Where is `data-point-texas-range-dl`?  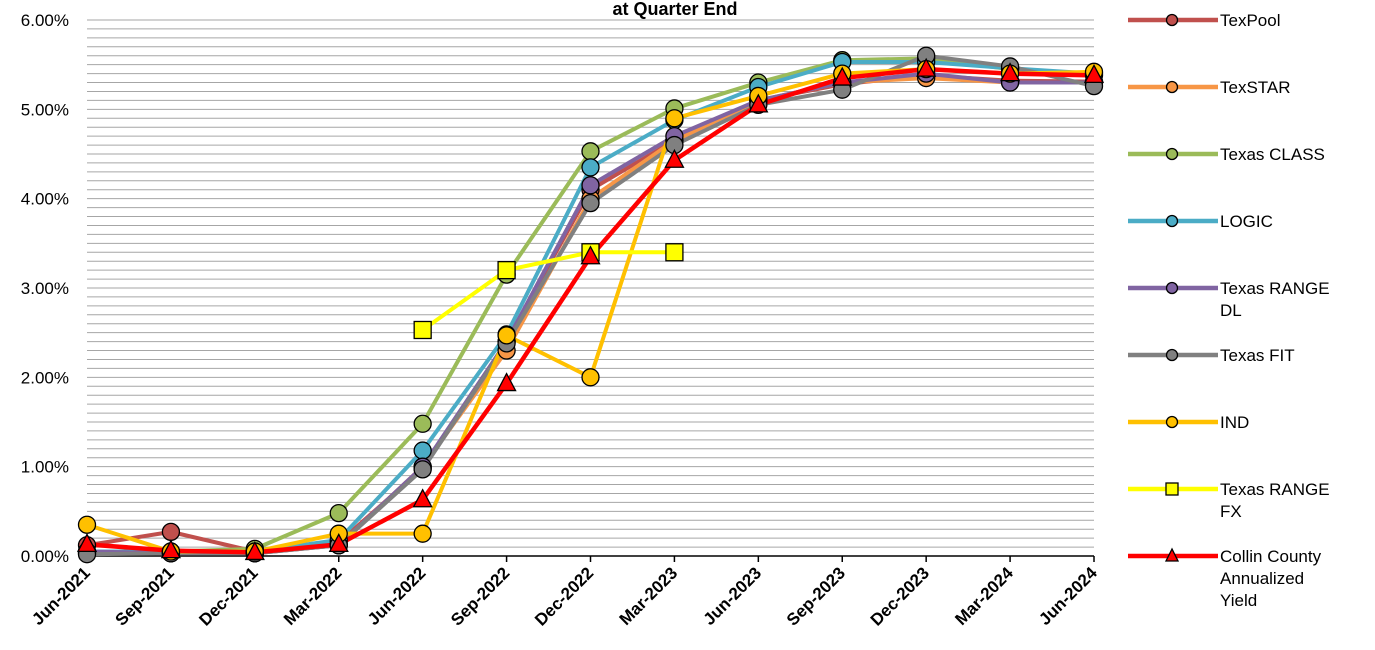 data-point-texas-range-dl is located at coordinates (590, 185).